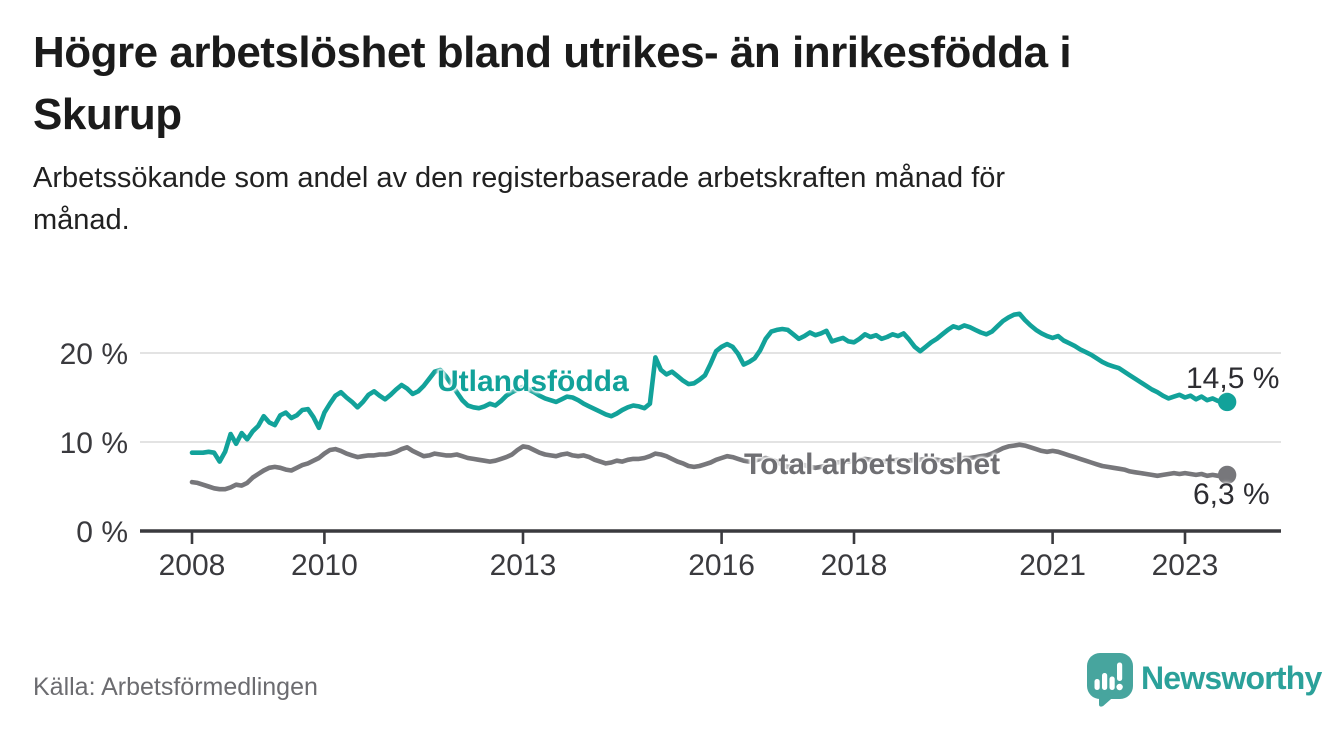 The width and height of the screenshot is (1340, 734). What do you see at coordinates (94, 354) in the screenshot?
I see `y-tick-label: 20 %` at bounding box center [94, 354].